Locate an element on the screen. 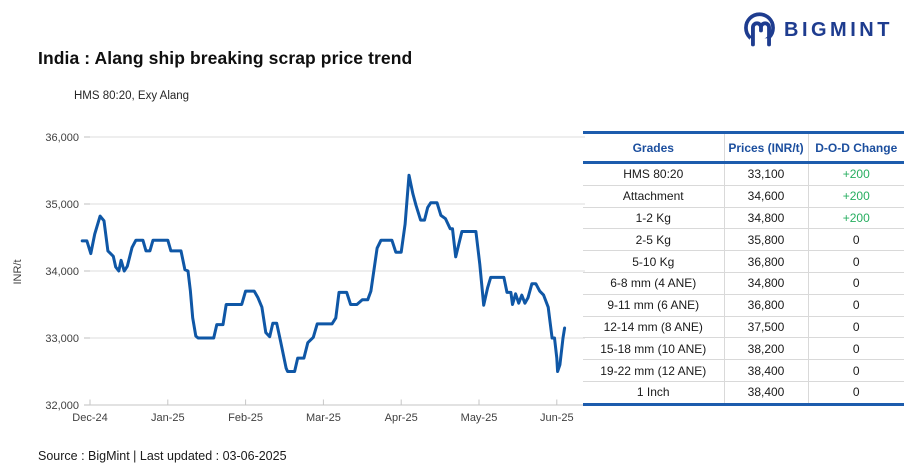 The width and height of the screenshot is (904, 471). table-row: 9-11 mm (6 ANE) 36,800 0 is located at coordinates (743, 305).